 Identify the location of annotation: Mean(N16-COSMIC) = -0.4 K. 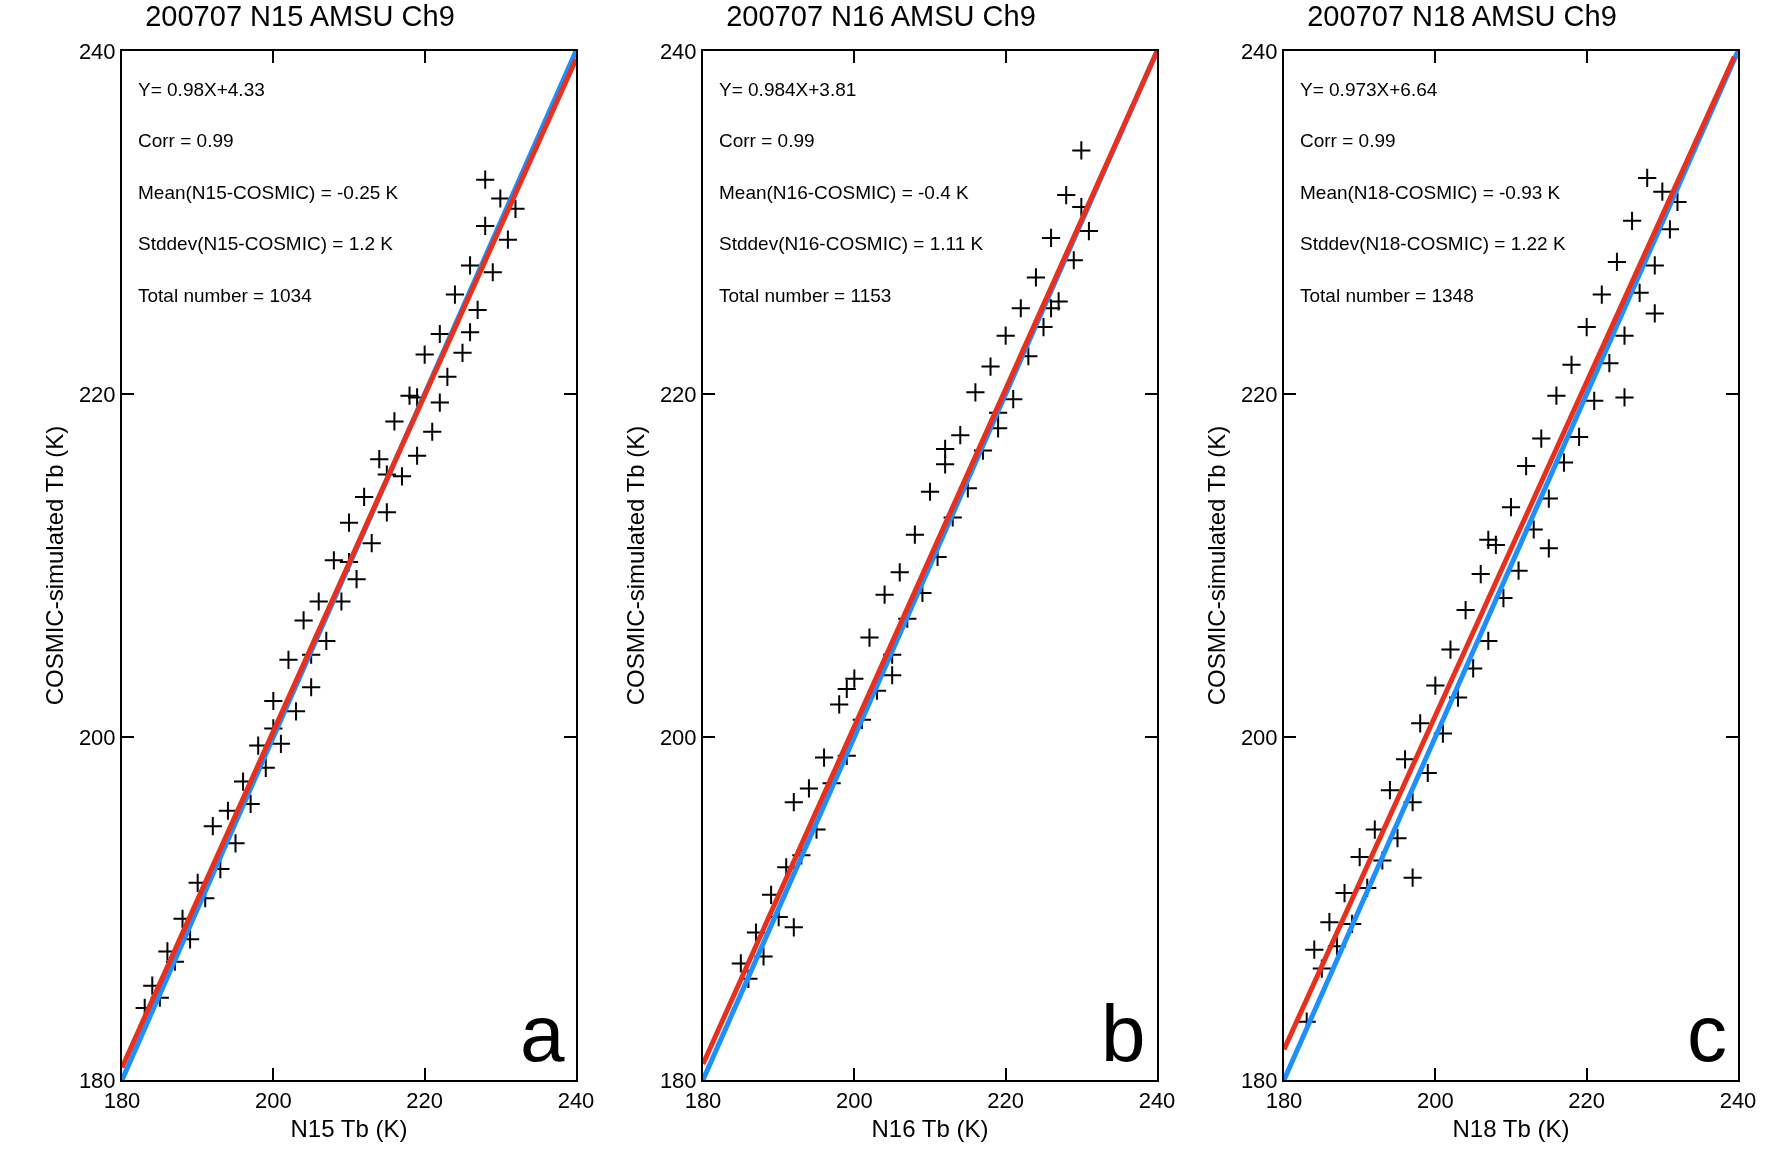
(844, 192).